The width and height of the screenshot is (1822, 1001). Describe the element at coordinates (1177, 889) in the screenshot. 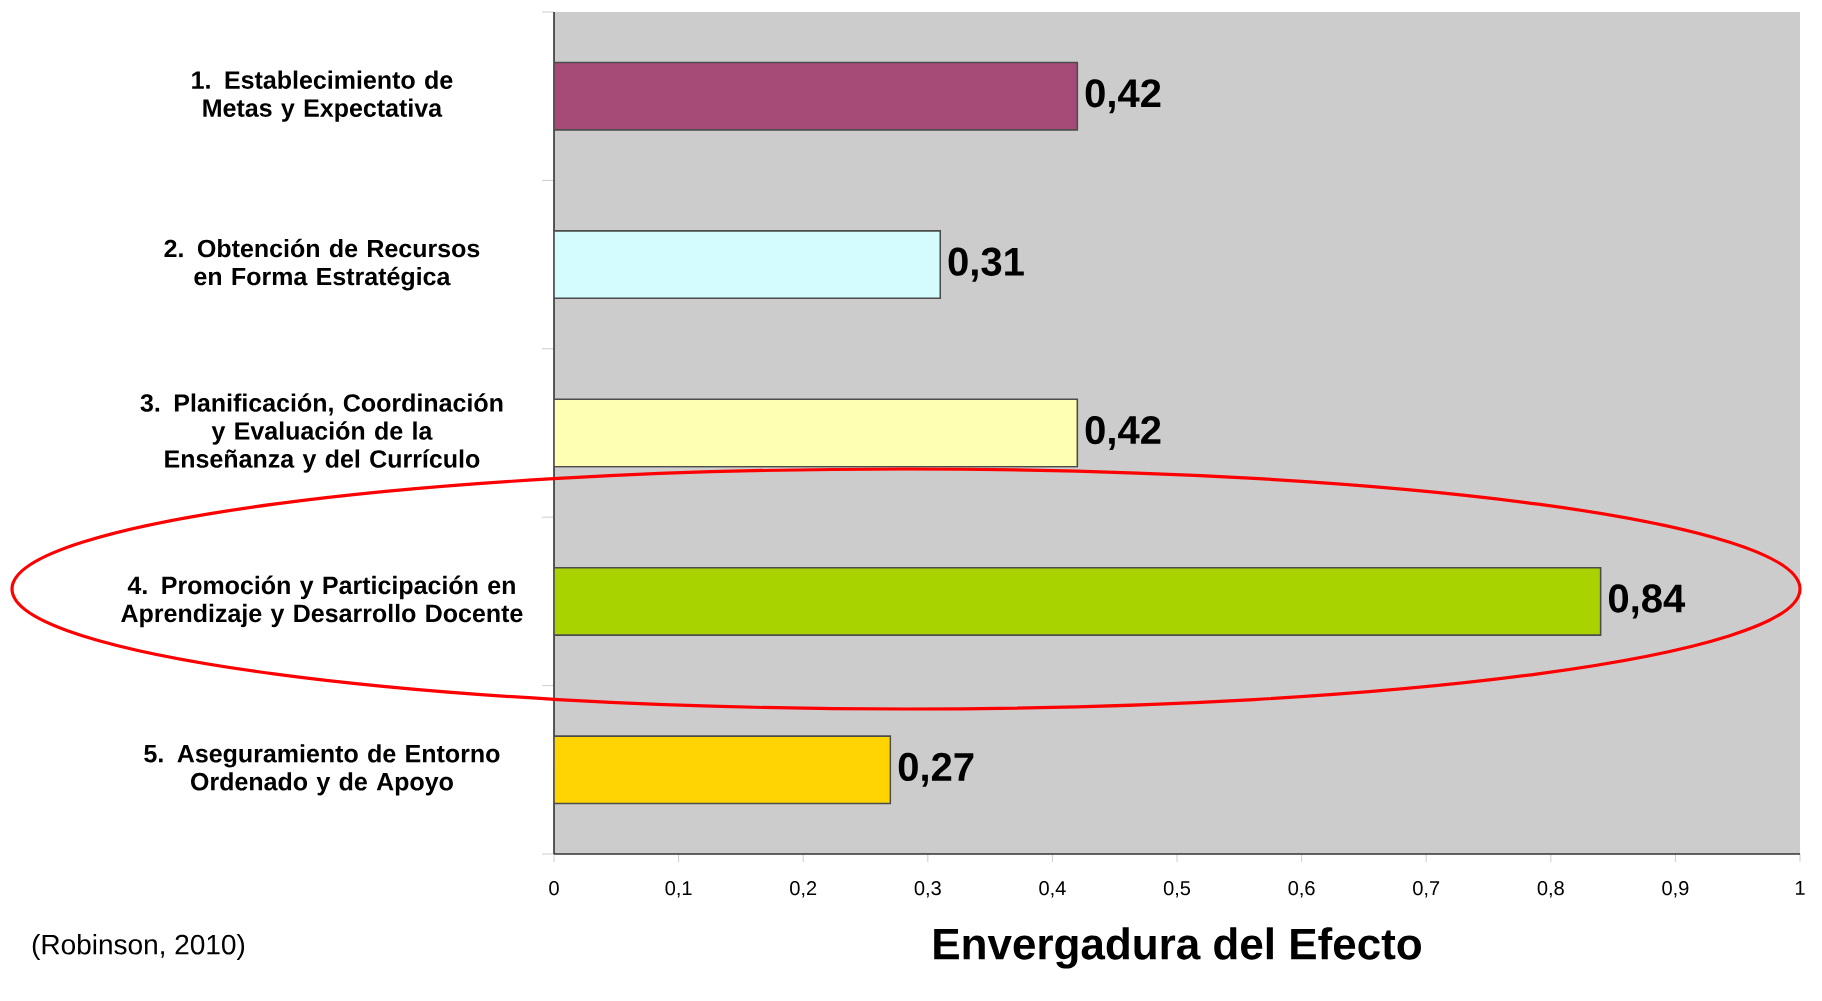

I see `x-tick-label: 0,5` at that location.